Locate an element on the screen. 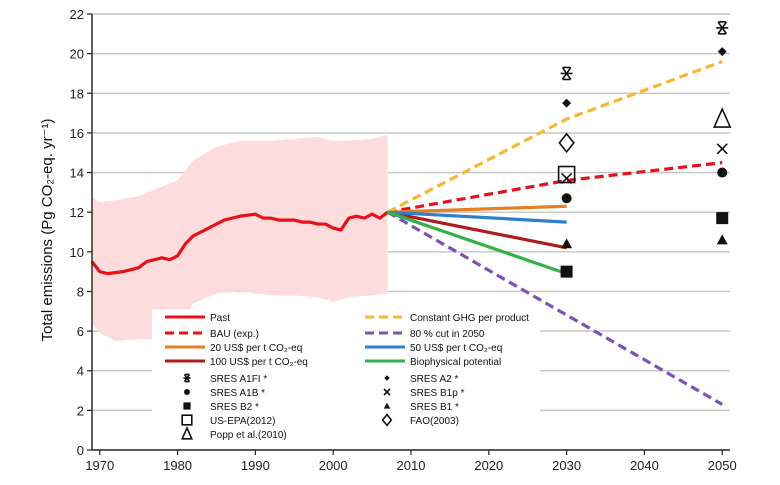 The height and width of the screenshot is (485, 780). x-tick-label: 2050 is located at coordinates (722, 465).